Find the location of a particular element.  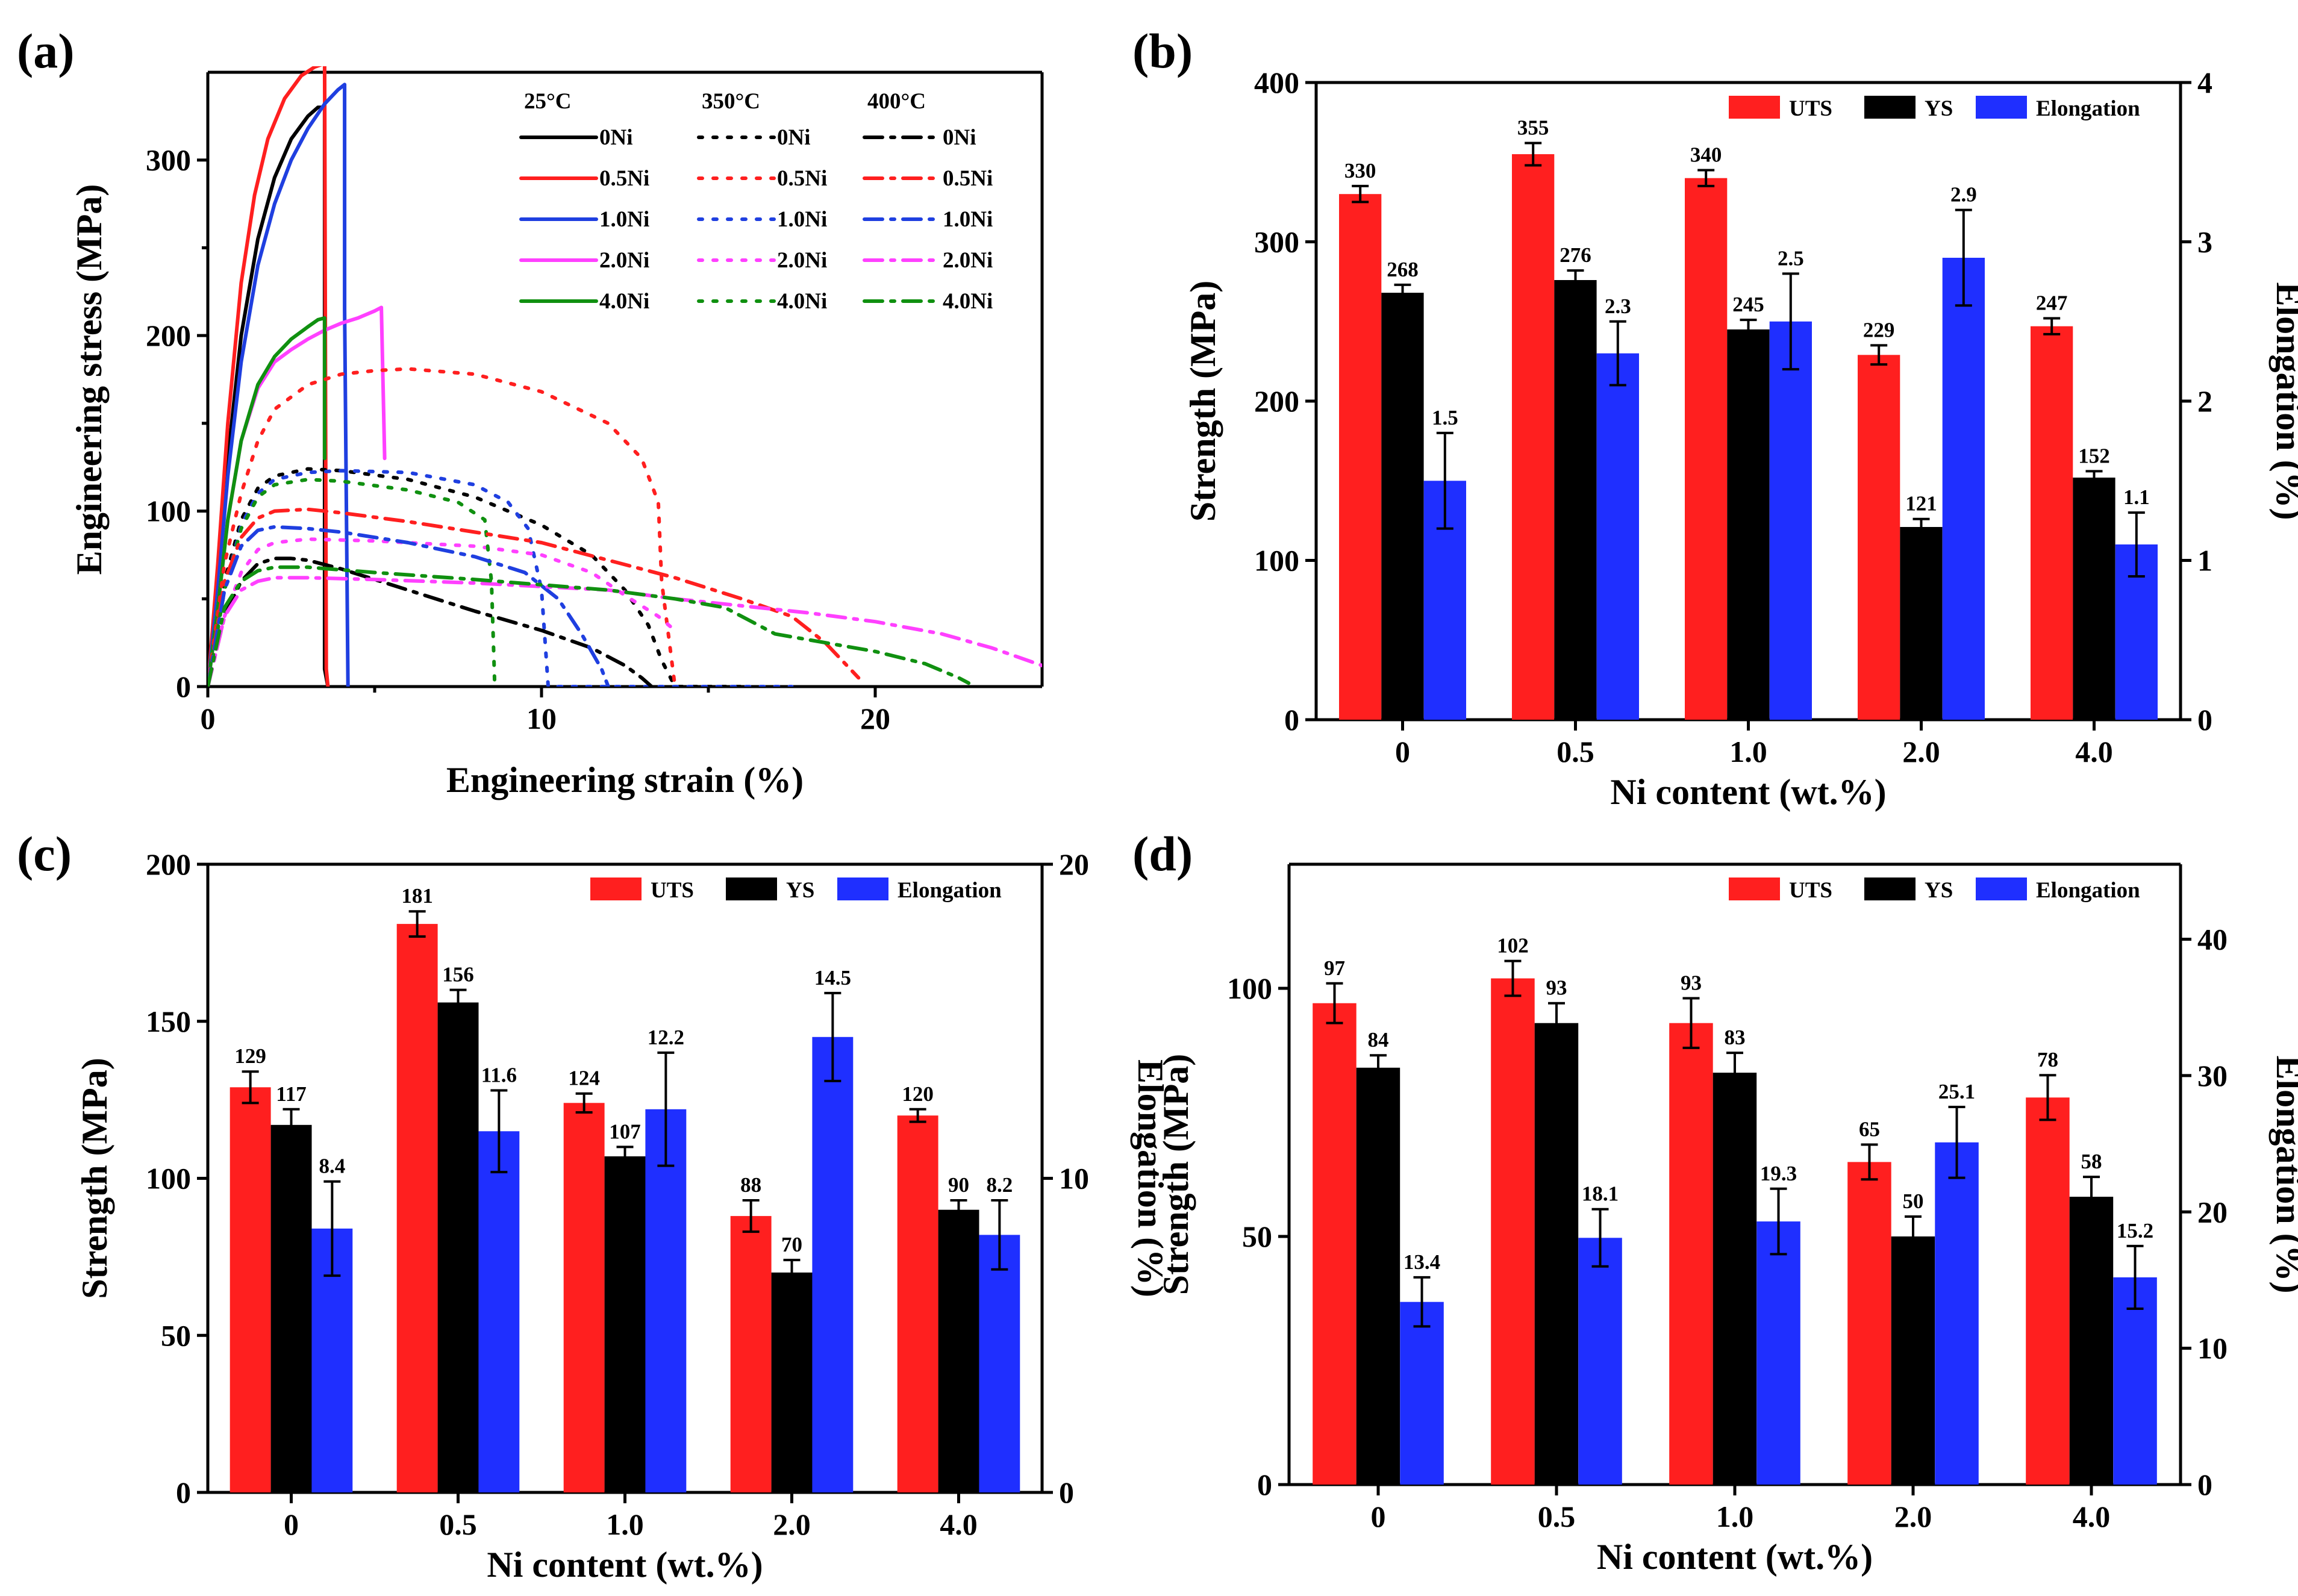

data-label: 97 is located at coordinates (1334, 968).